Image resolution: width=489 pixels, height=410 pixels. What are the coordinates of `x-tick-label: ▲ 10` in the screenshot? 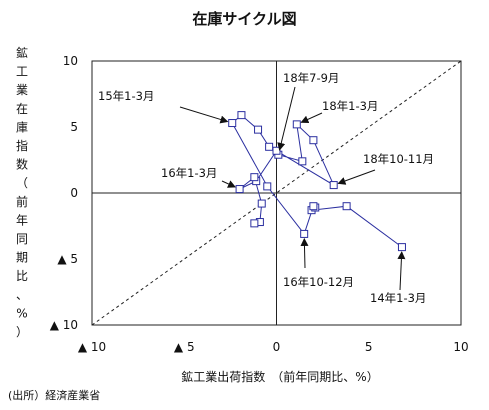 It's located at (92, 347).